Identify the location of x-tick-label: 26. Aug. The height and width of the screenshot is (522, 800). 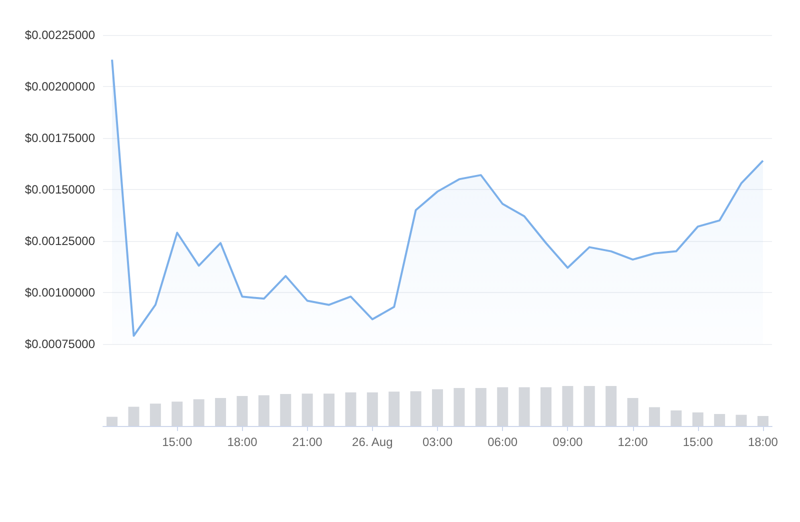
(372, 442).